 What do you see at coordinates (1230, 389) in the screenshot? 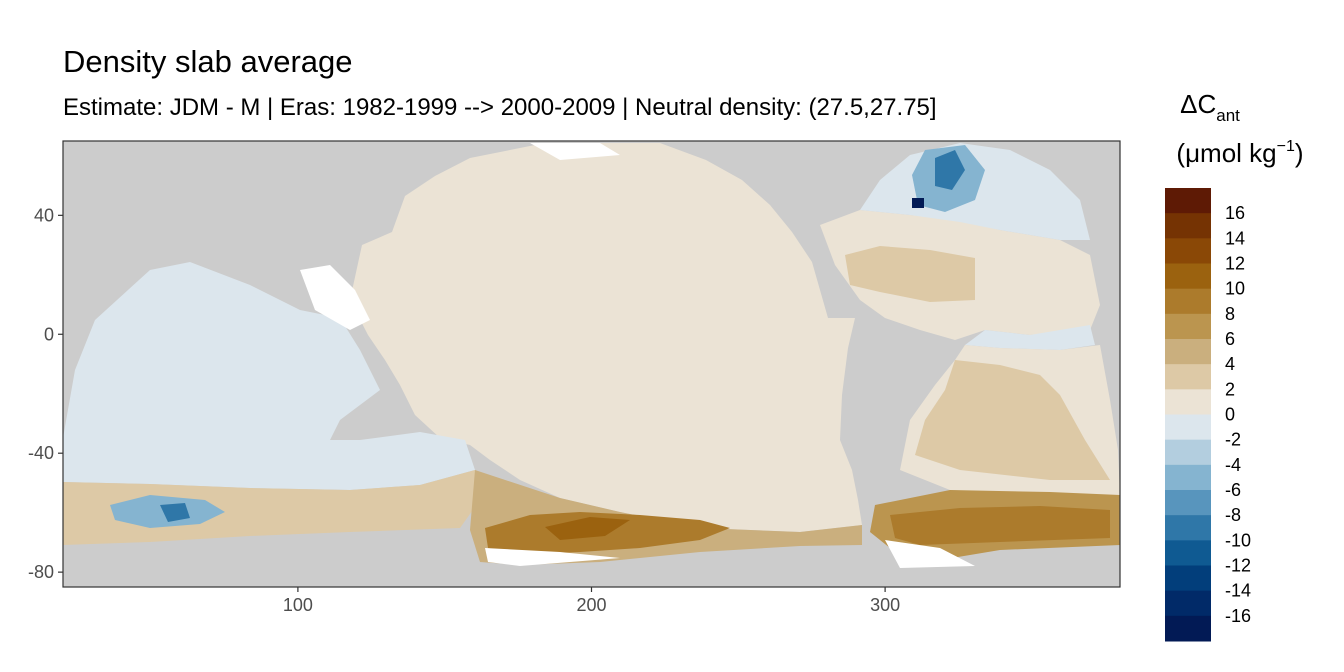
I see `legend-label: 2` at bounding box center [1230, 389].